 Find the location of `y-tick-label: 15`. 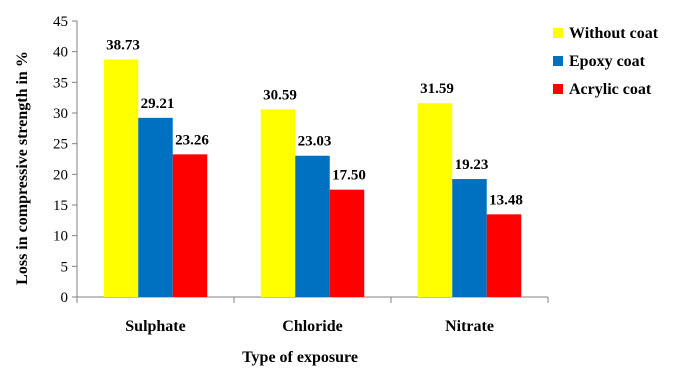

y-tick-label: 15 is located at coordinates (60, 206).